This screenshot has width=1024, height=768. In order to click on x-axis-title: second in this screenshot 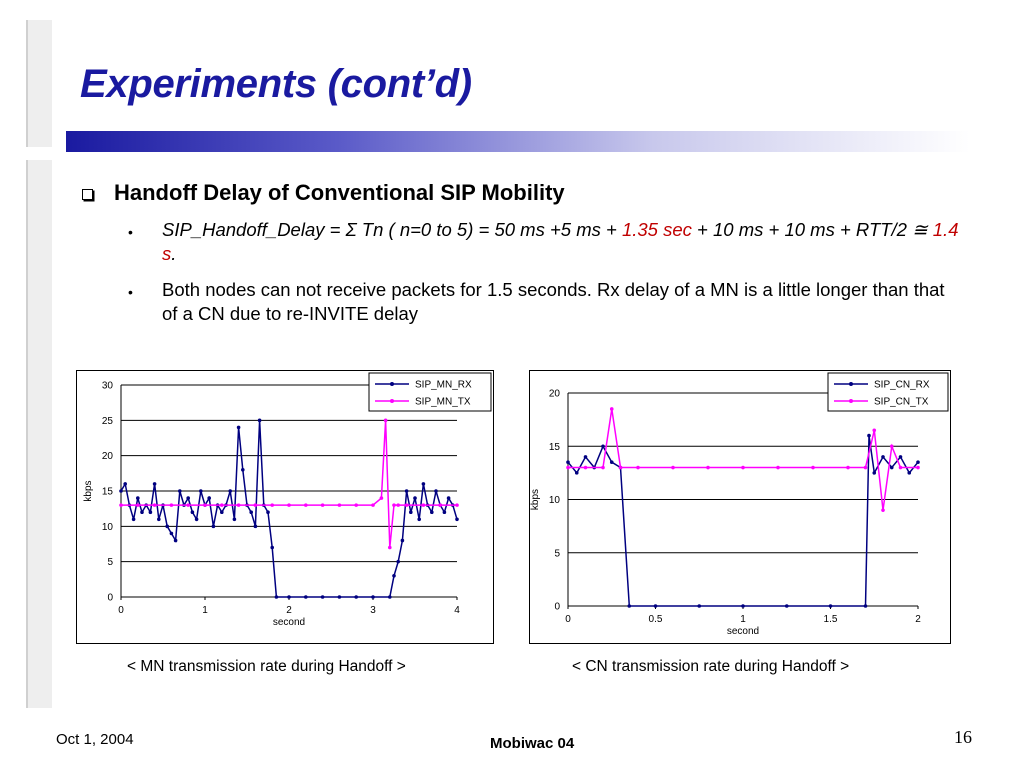, I will do `click(289, 622)`.